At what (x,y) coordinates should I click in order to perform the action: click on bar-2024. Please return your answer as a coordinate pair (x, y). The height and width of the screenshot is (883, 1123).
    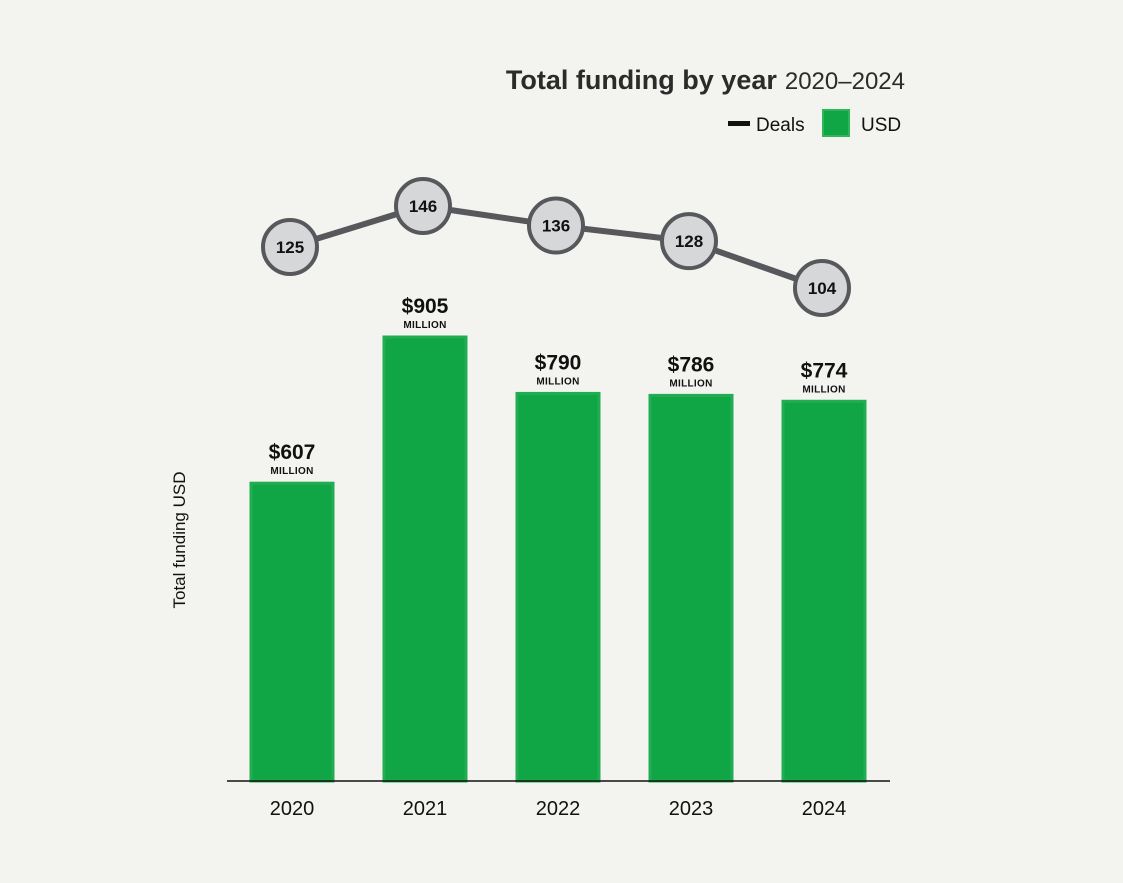
    Looking at the image, I should click on (824, 591).